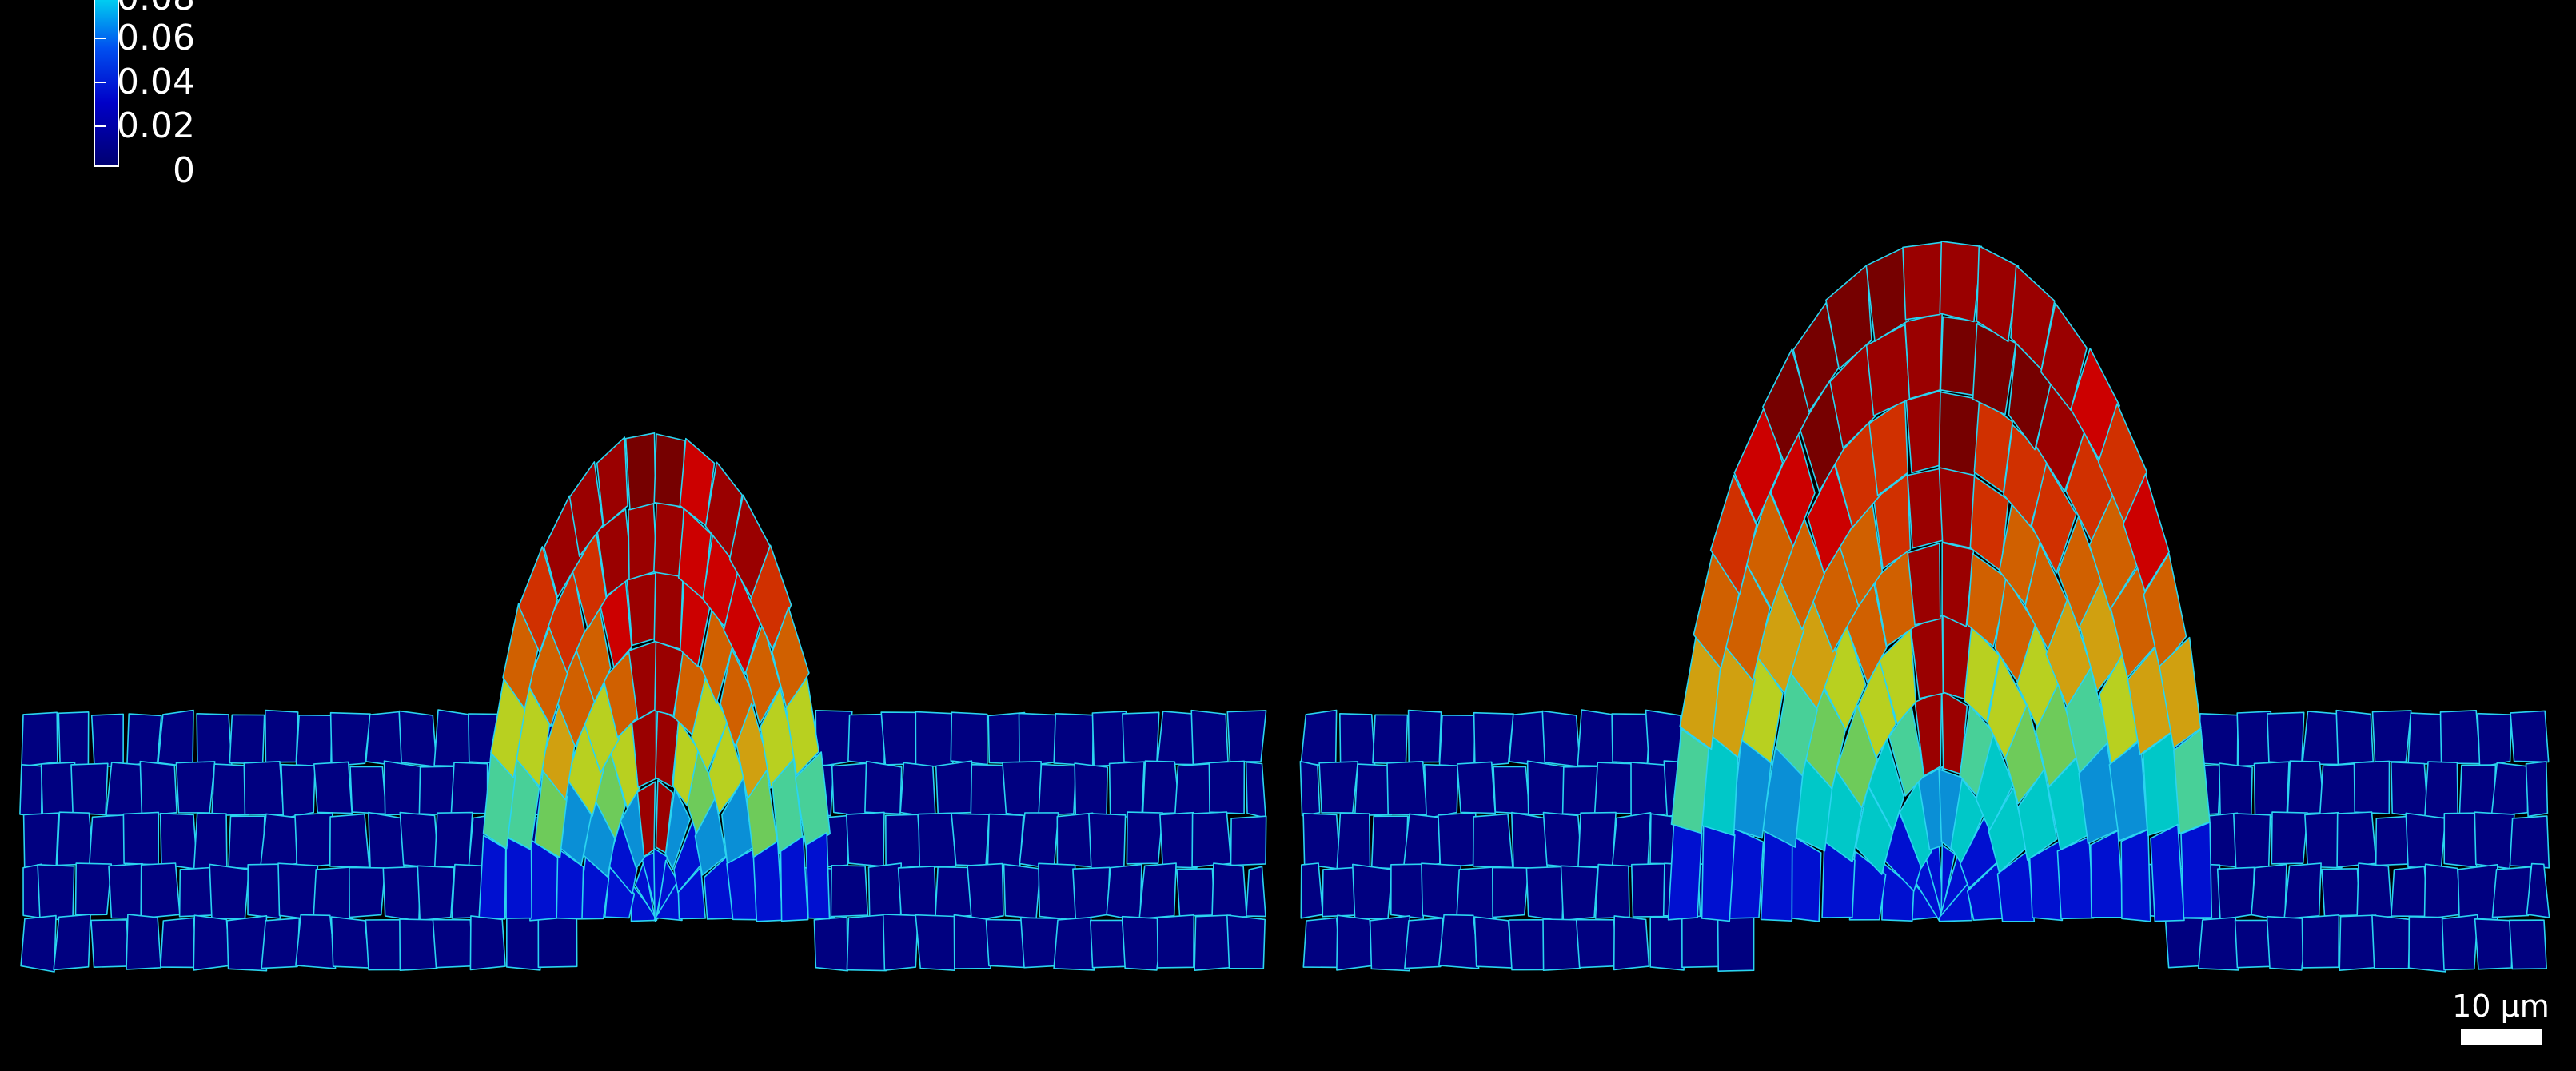  Describe the element at coordinates (2501, 1006) in the screenshot. I see `scale-bar-label: 10 µm` at that location.